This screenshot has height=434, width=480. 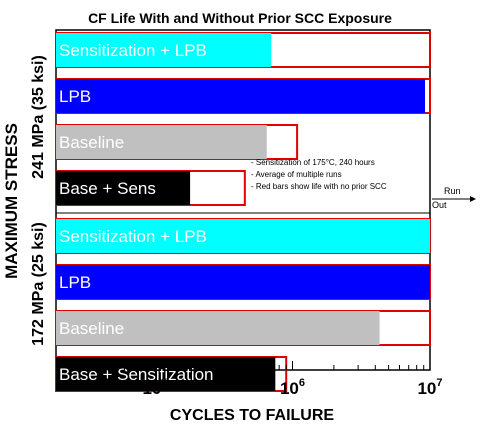 What do you see at coordinates (107, 188) in the screenshot?
I see `bar-label-0-3: Base + Sens` at bounding box center [107, 188].